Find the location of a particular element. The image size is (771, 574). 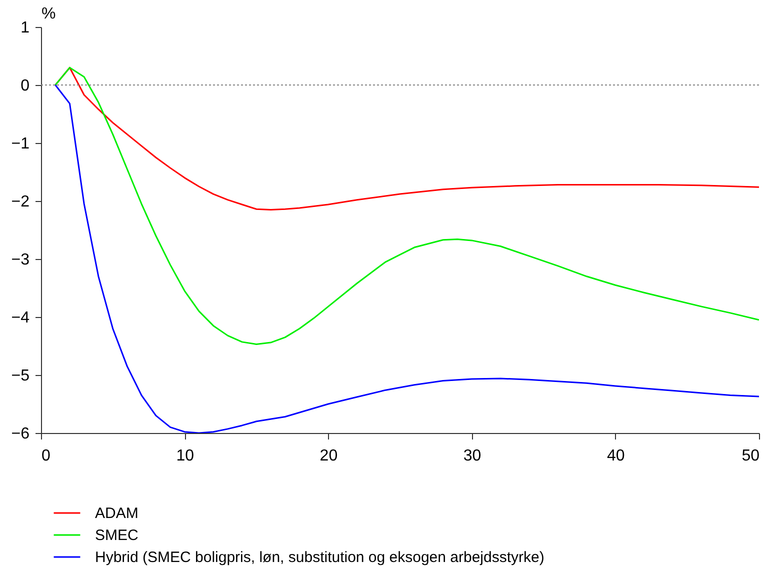

x-tick-label: 30 is located at coordinates (472, 456).